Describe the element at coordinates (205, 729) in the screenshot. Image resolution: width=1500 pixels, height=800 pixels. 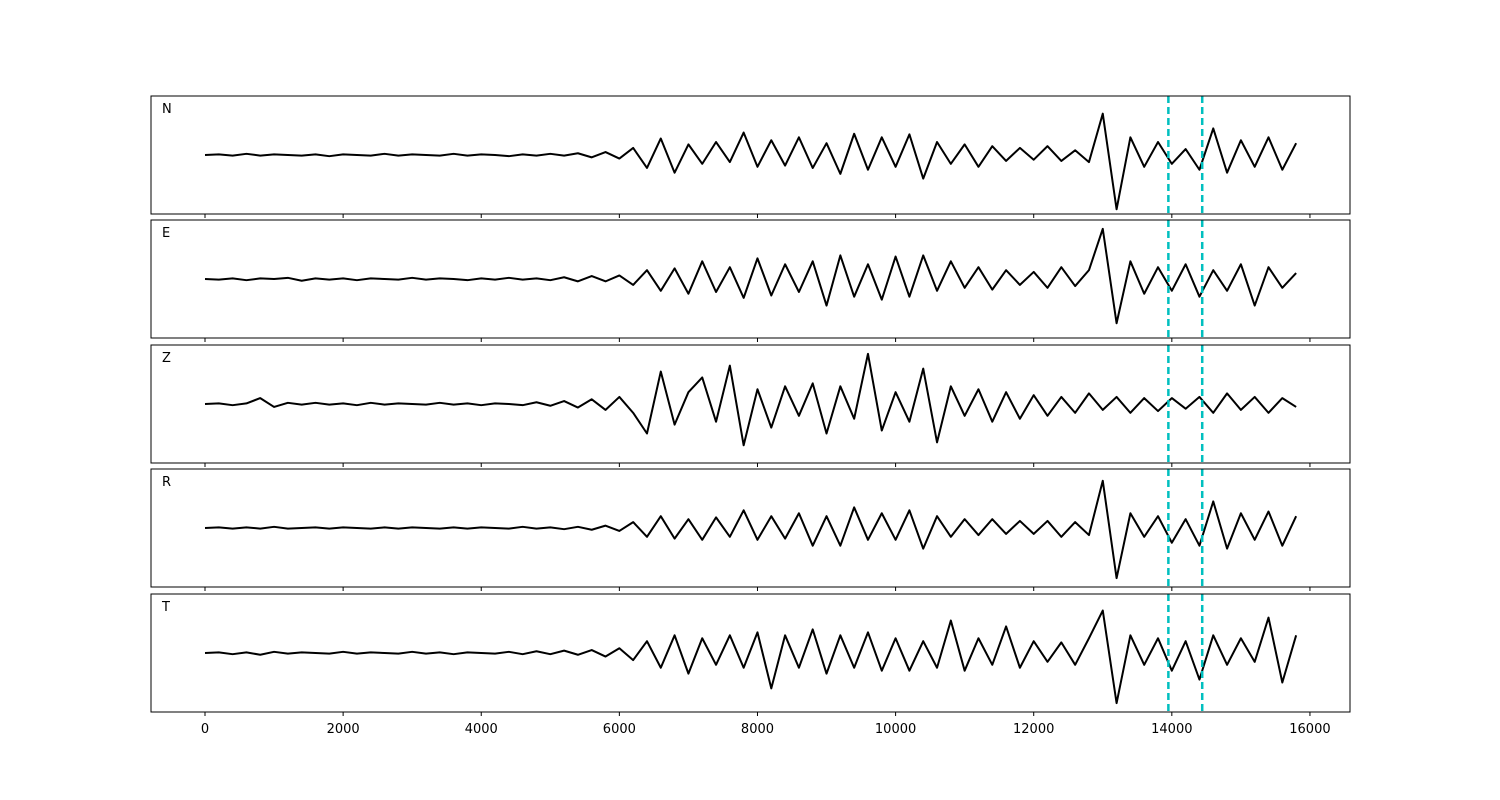
I see `x-tick-label: 0` at that location.